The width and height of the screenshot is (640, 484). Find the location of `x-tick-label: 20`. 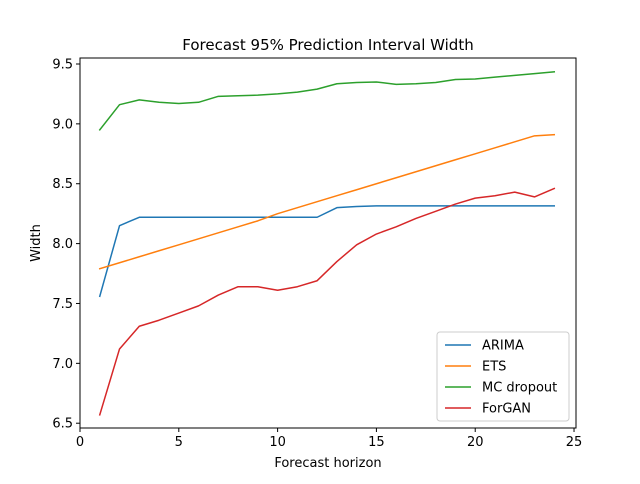

x-tick-label: 20 is located at coordinates (475, 442).